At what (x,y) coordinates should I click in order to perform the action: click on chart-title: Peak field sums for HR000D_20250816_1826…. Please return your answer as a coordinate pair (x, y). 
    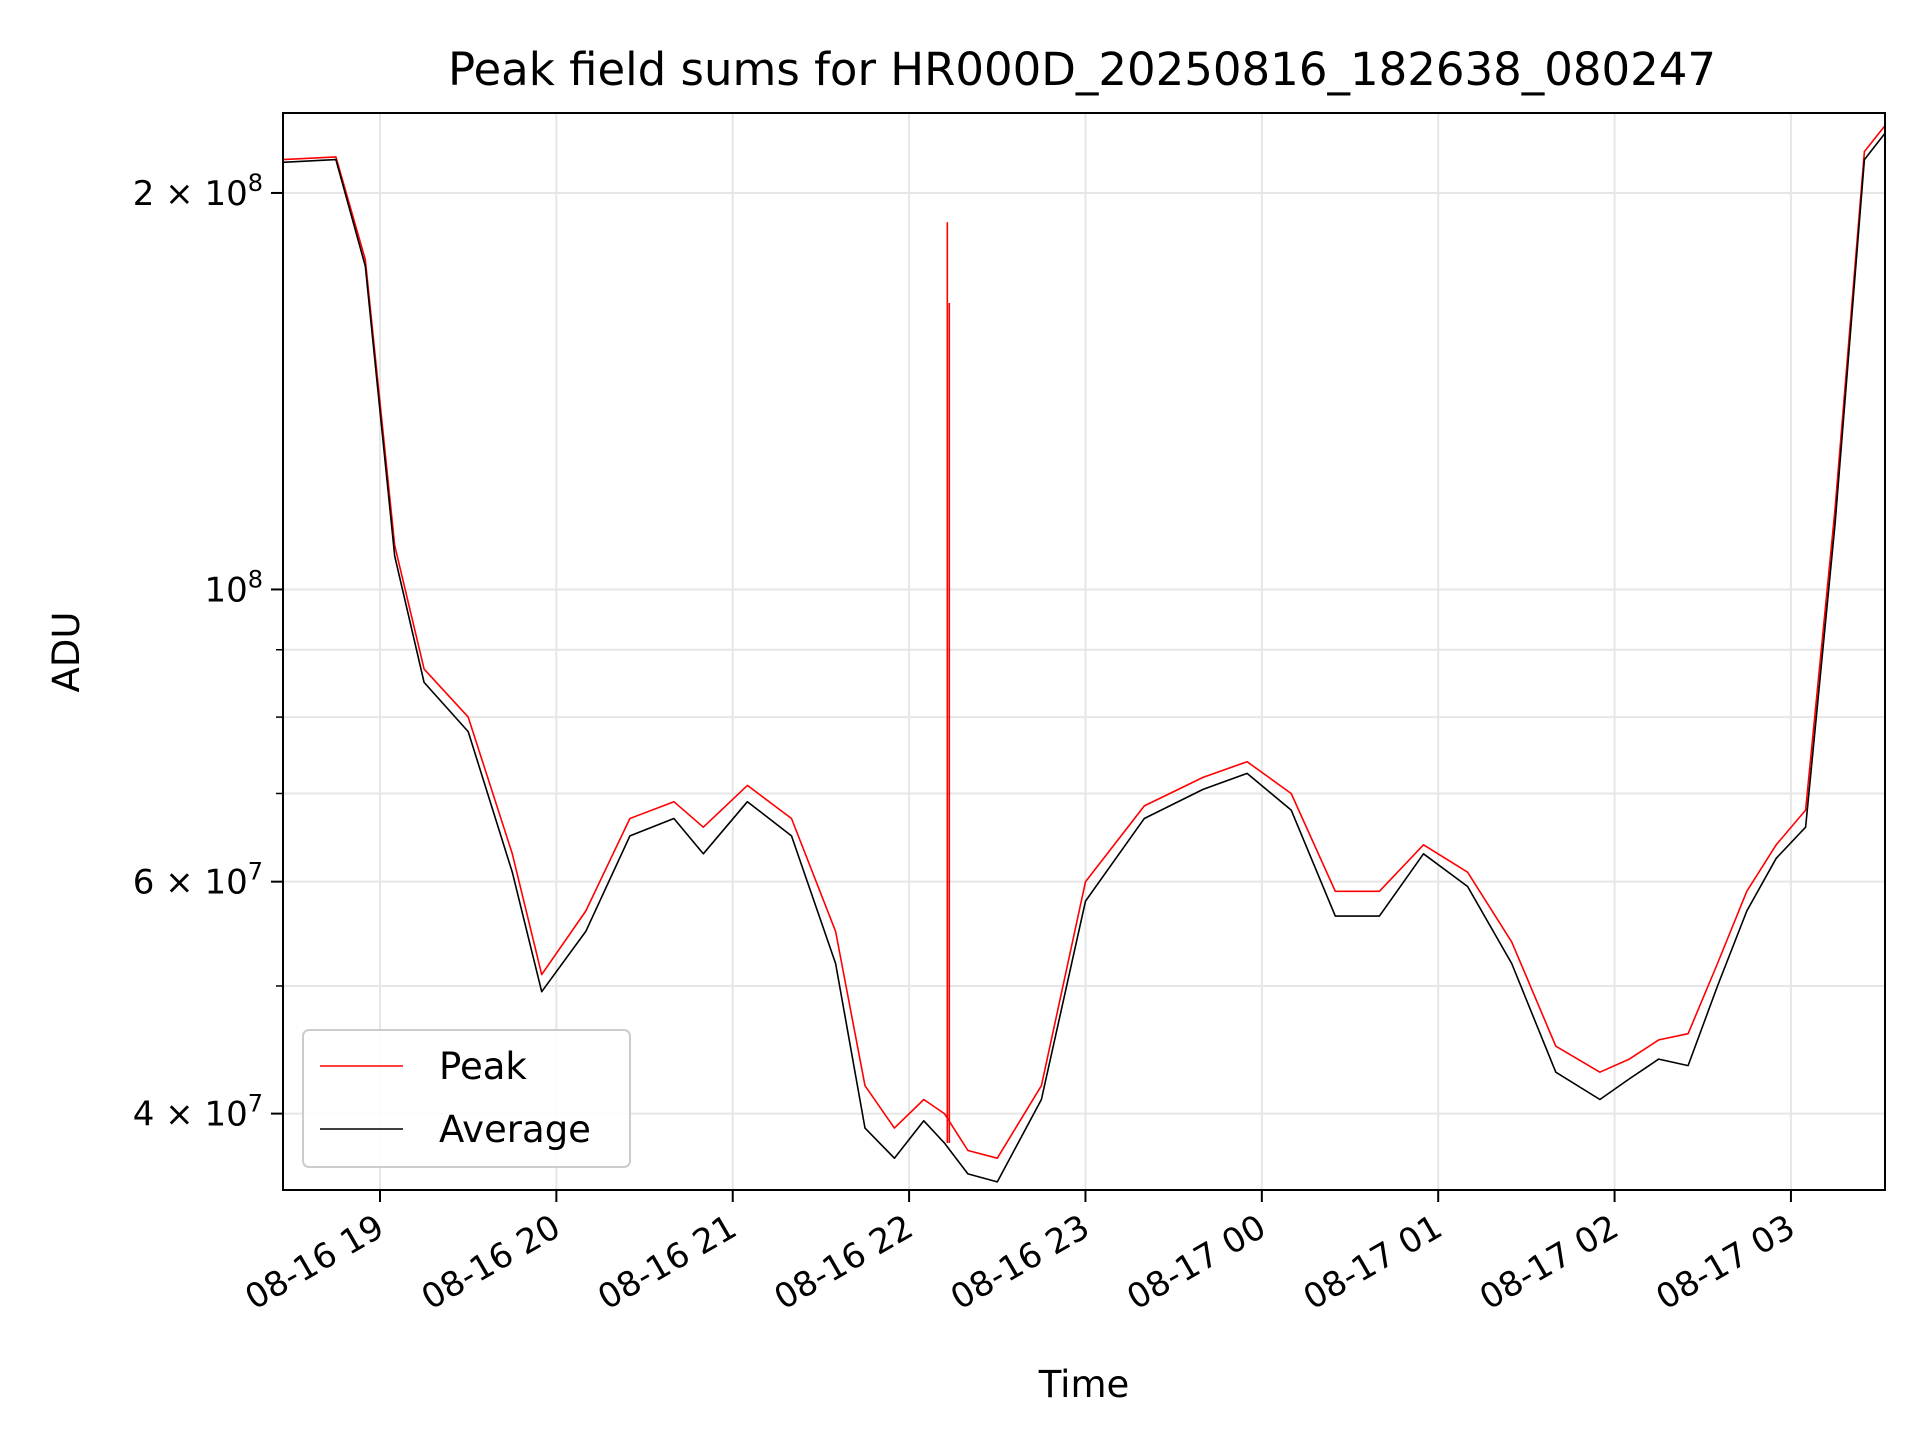
    Looking at the image, I should click on (1082, 69).